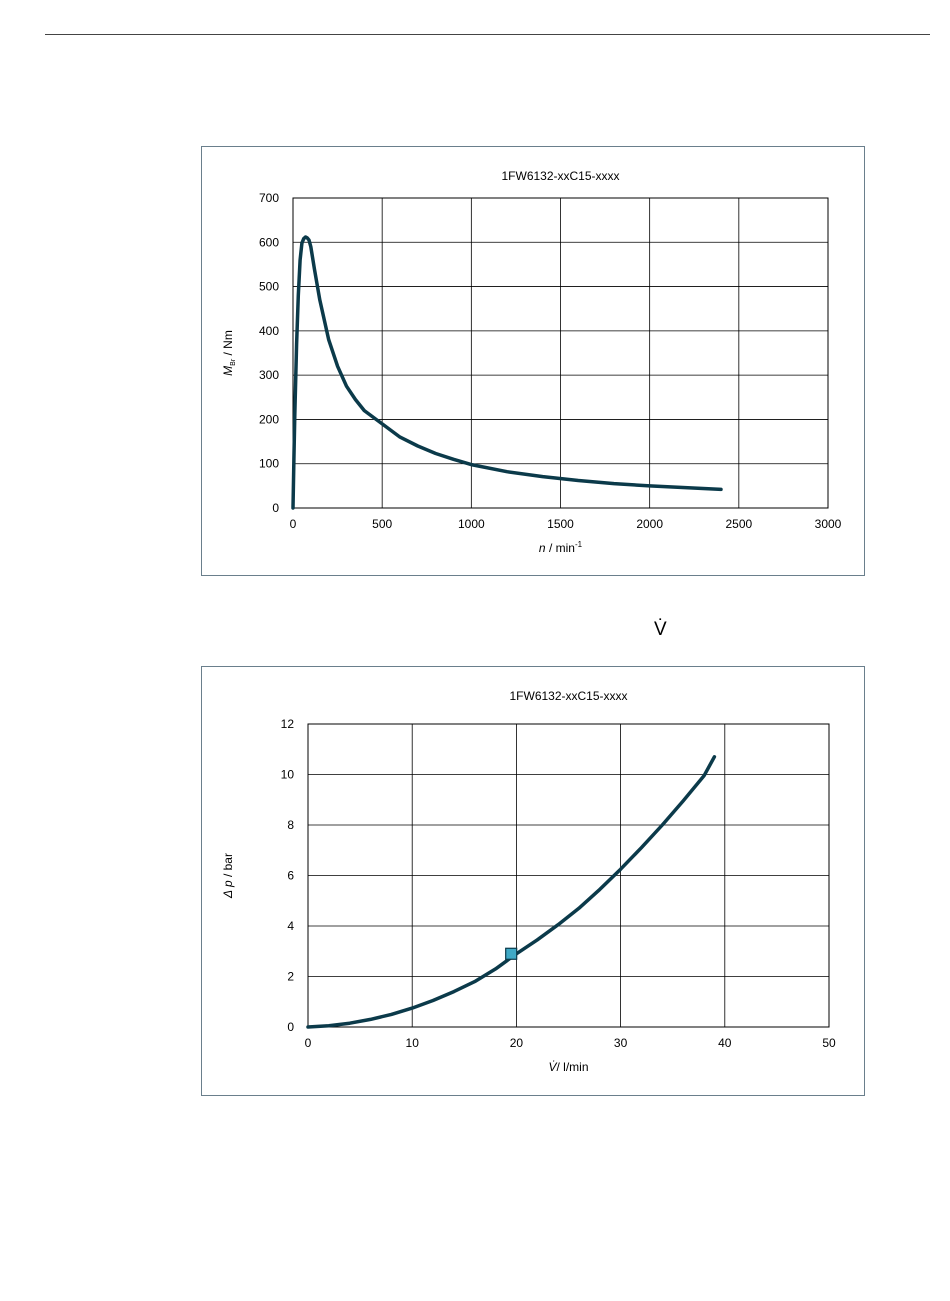  I want to click on y-tick-label: 500, so click(269, 287).